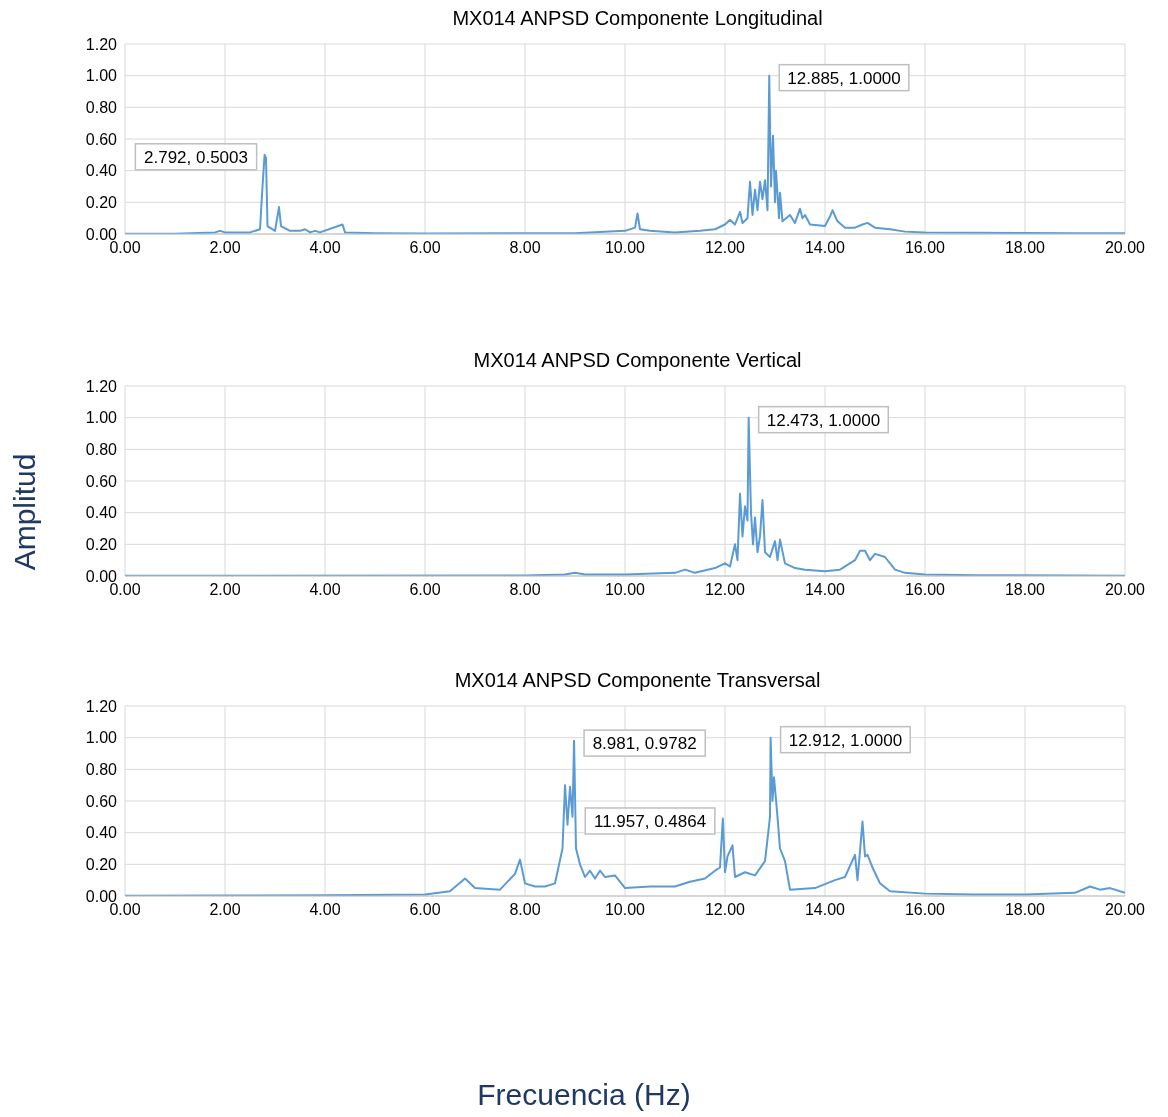 Image resolution: width=1168 pixels, height=1117 pixels. Describe the element at coordinates (823, 420) in the screenshot. I see `annotation: 12.473, 1.0000` at that location.